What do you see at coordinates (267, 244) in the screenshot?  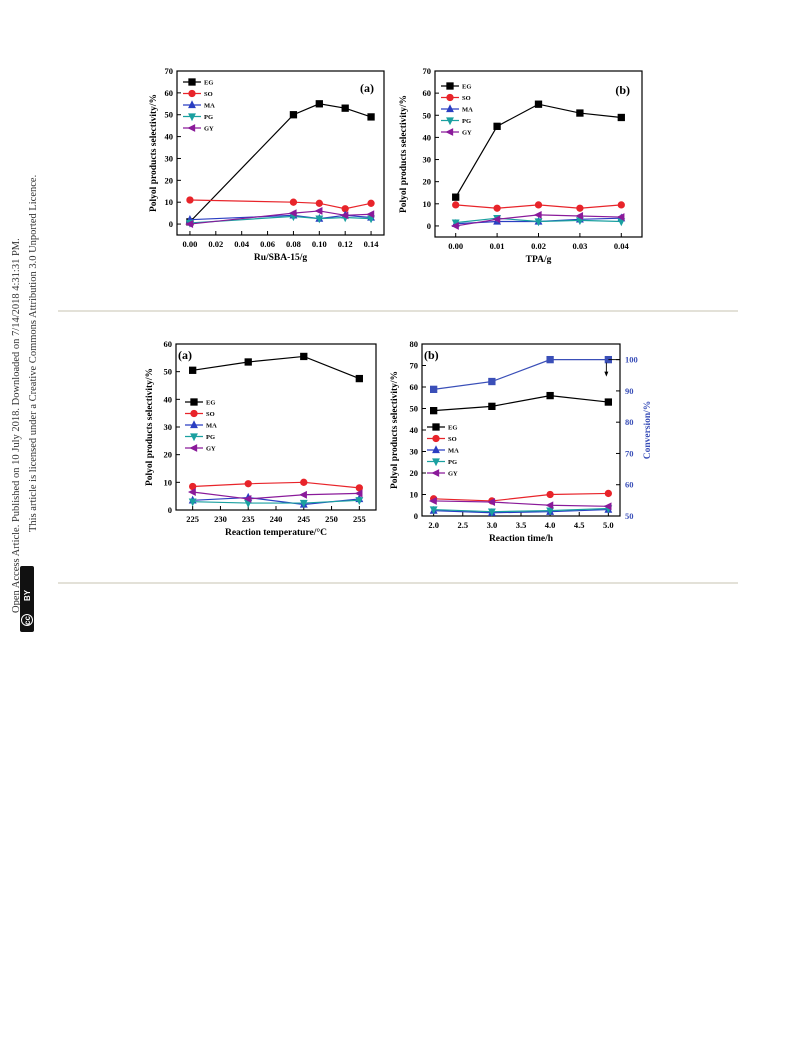 I see `x-tick-label: 0.06` at bounding box center [267, 244].